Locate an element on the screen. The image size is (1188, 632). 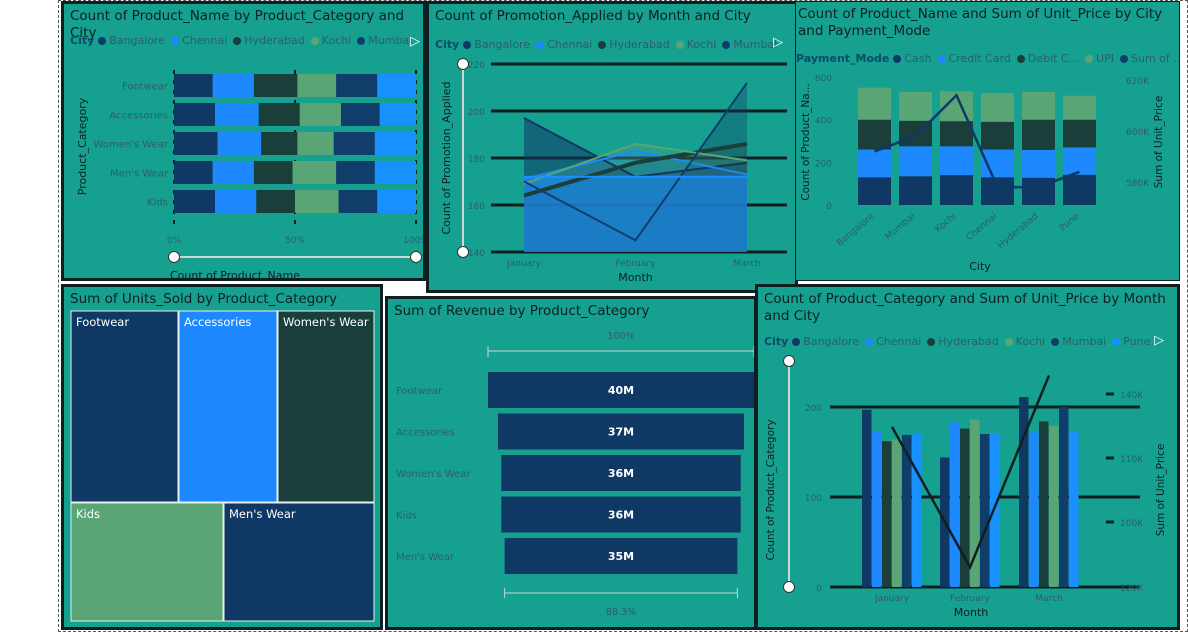
funnel-value-label: 40M is located at coordinates (621, 390).